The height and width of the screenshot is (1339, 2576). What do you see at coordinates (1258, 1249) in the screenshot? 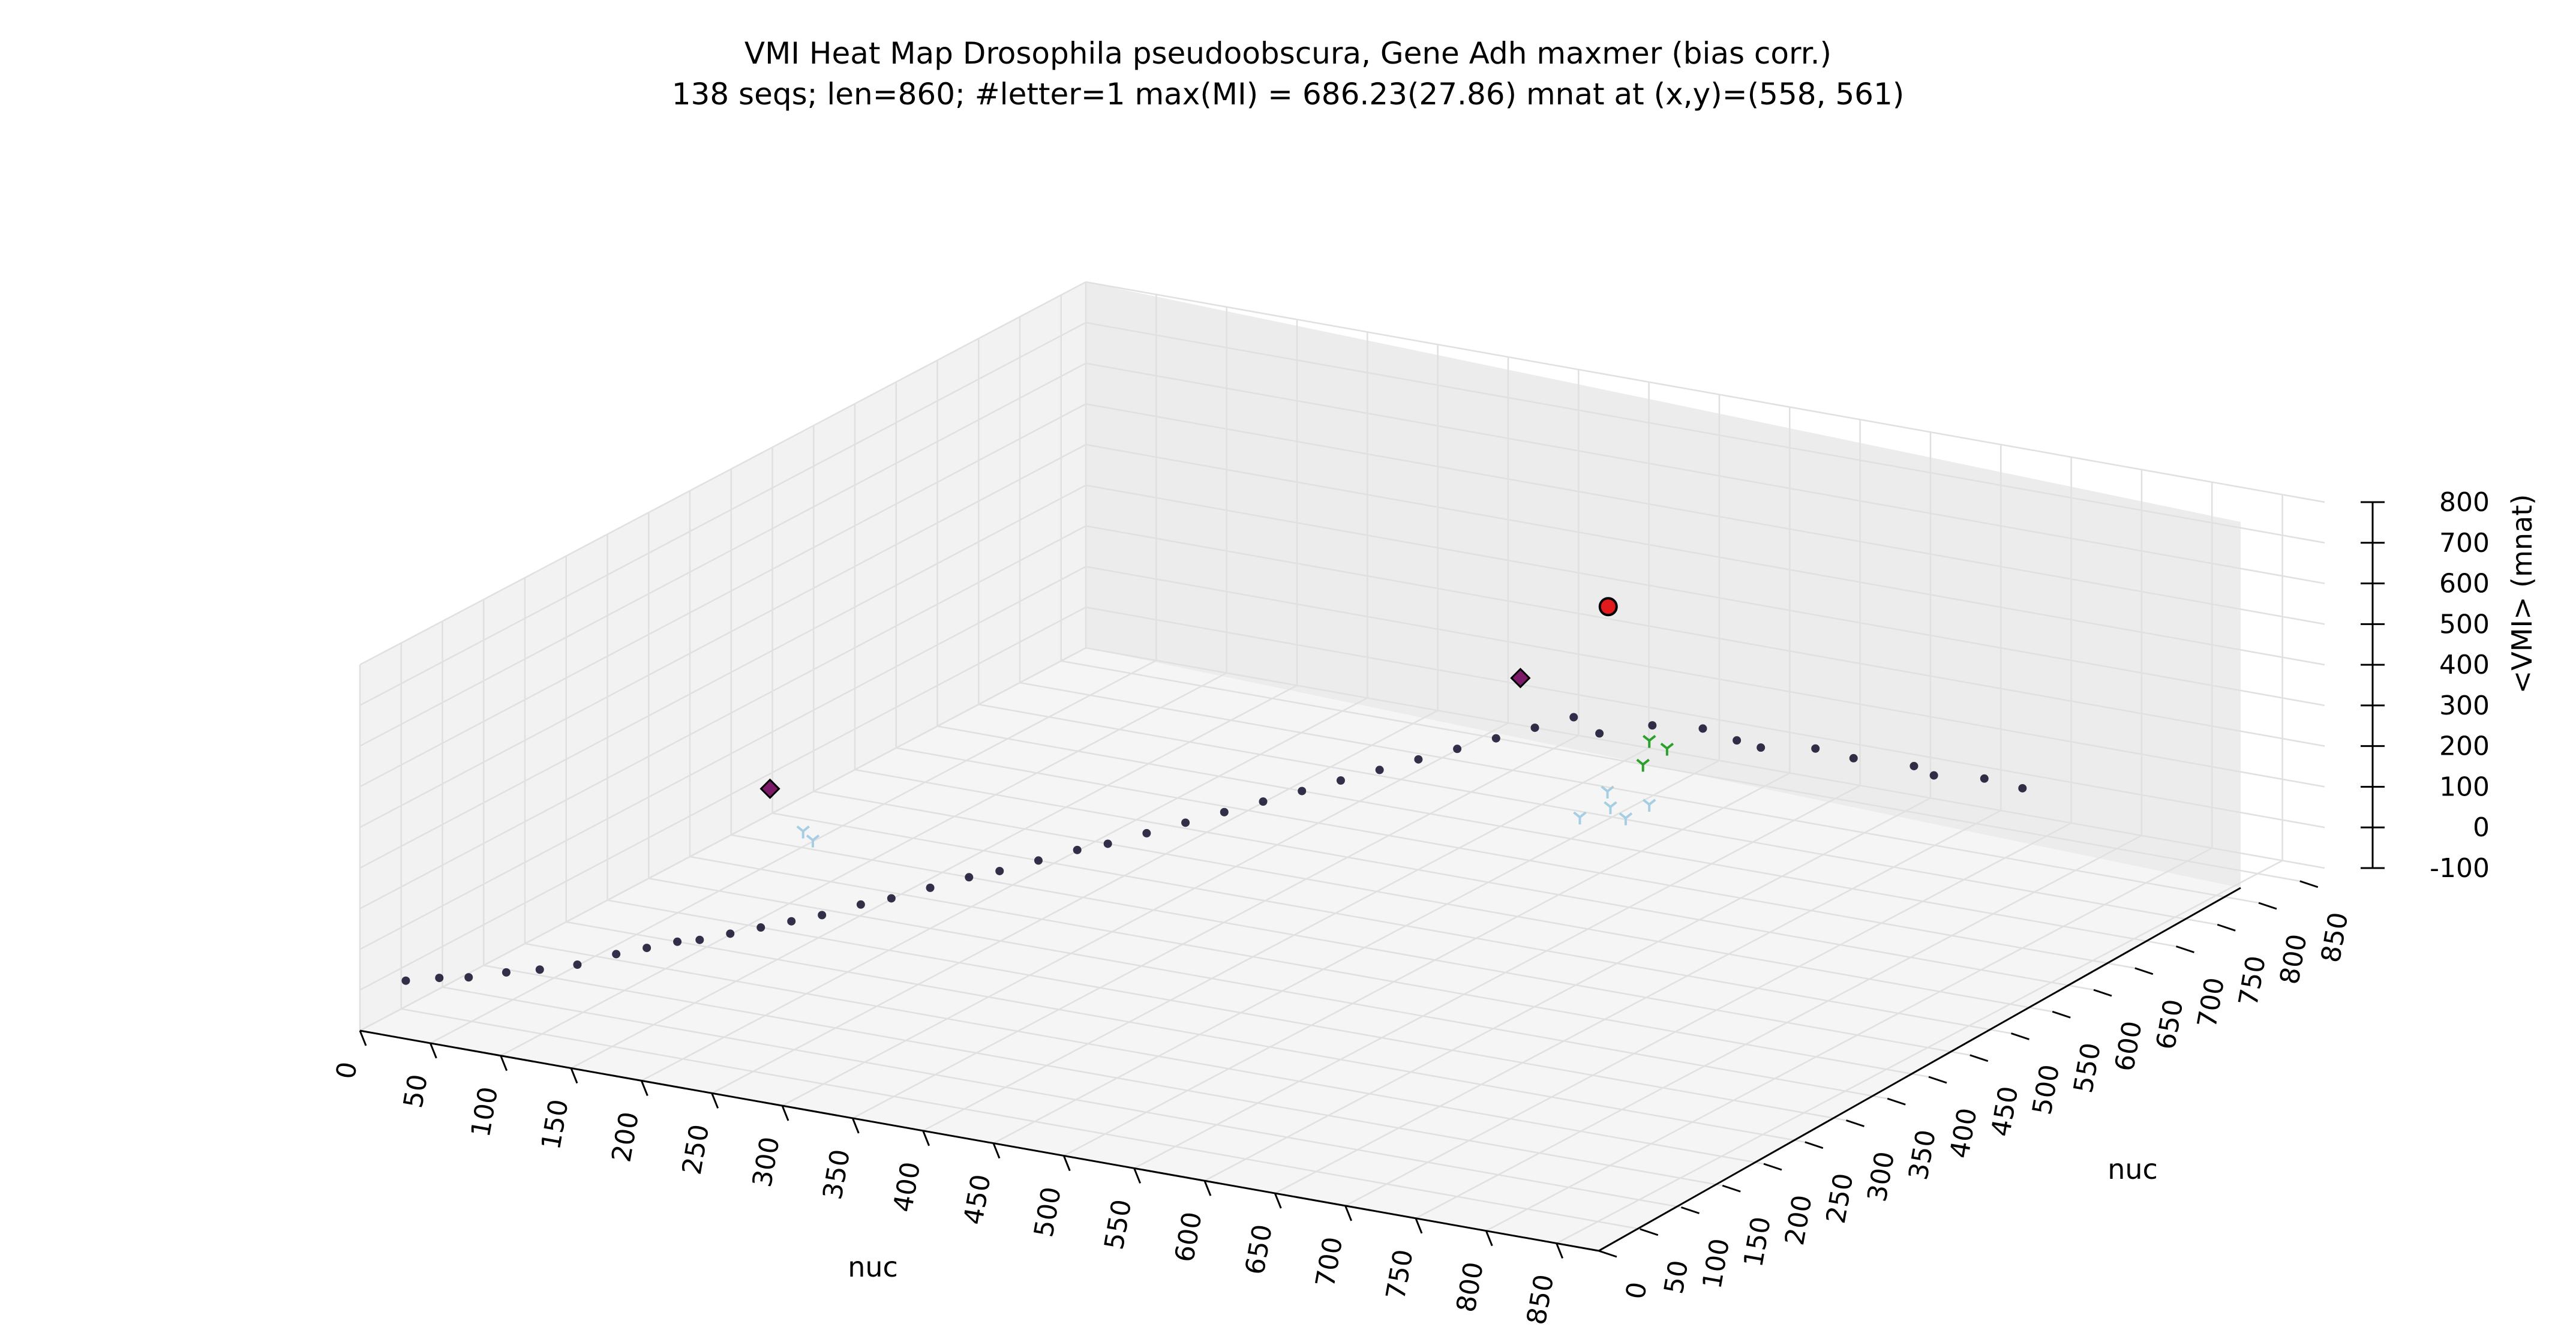
I see `x-tick-label: 650` at bounding box center [1258, 1249].